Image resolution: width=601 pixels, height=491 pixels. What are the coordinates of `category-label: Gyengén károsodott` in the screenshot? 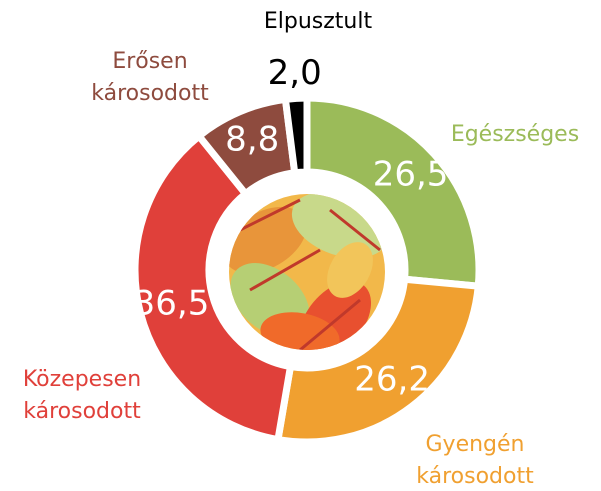 It's located at (475, 460).